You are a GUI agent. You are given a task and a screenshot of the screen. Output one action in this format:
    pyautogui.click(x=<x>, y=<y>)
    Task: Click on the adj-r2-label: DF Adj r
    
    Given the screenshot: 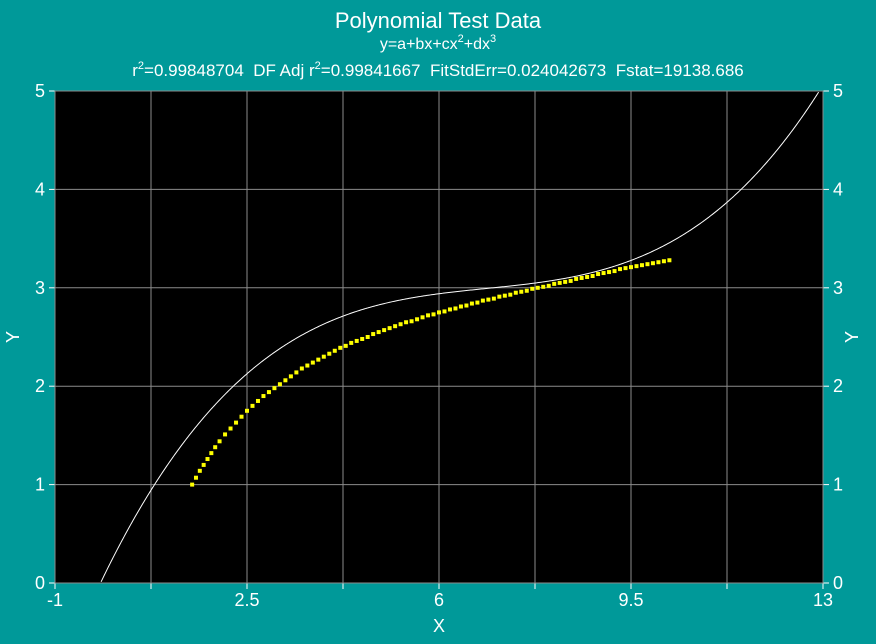 What is the action you would take?
    pyautogui.click(x=284, y=70)
    